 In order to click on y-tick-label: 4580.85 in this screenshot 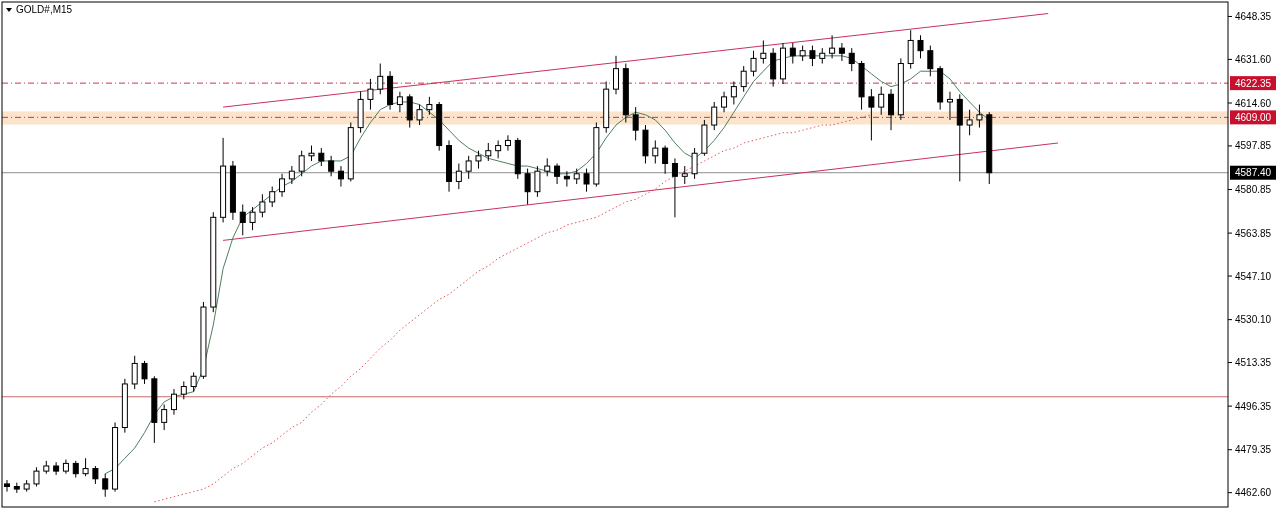, I will do `click(1253, 190)`.